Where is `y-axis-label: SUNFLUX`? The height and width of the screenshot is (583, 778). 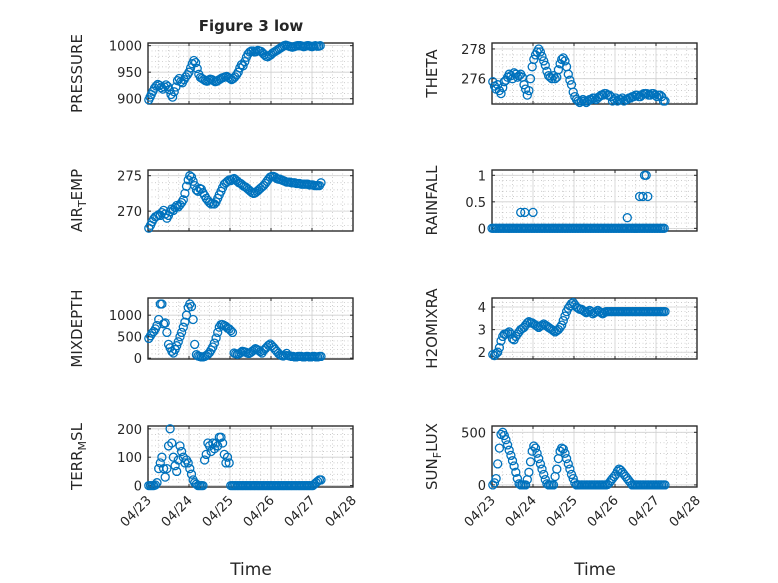 y-axis-label: SUNFLUX is located at coordinates (433, 456).